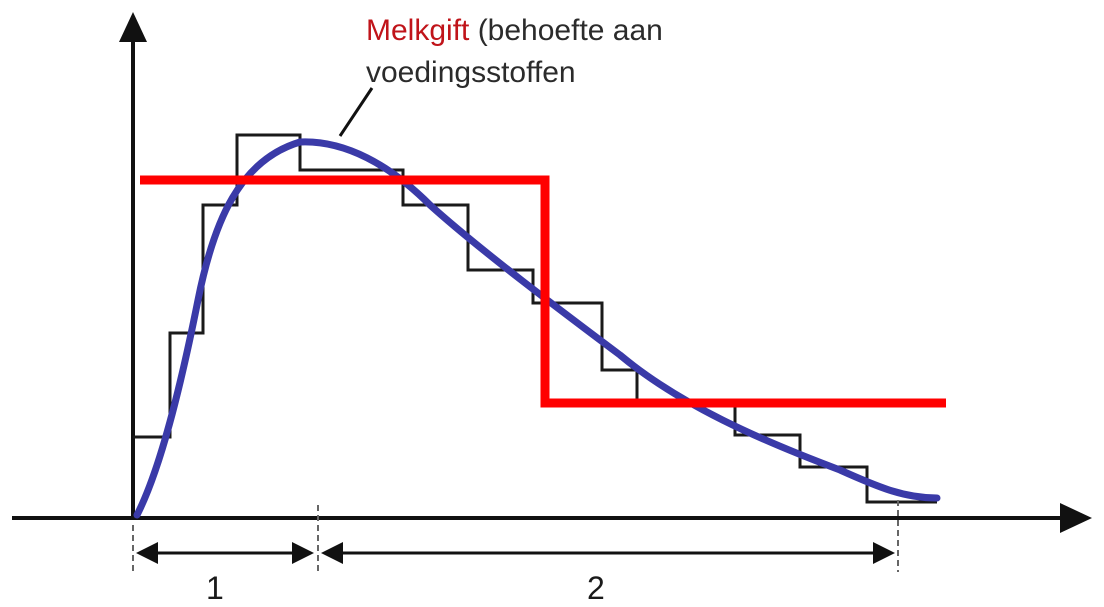 Image resolution: width=1104 pixels, height=607 pixels. Describe the element at coordinates (1076, 518) in the screenshot. I see `x-axis-arrow-icon` at that location.